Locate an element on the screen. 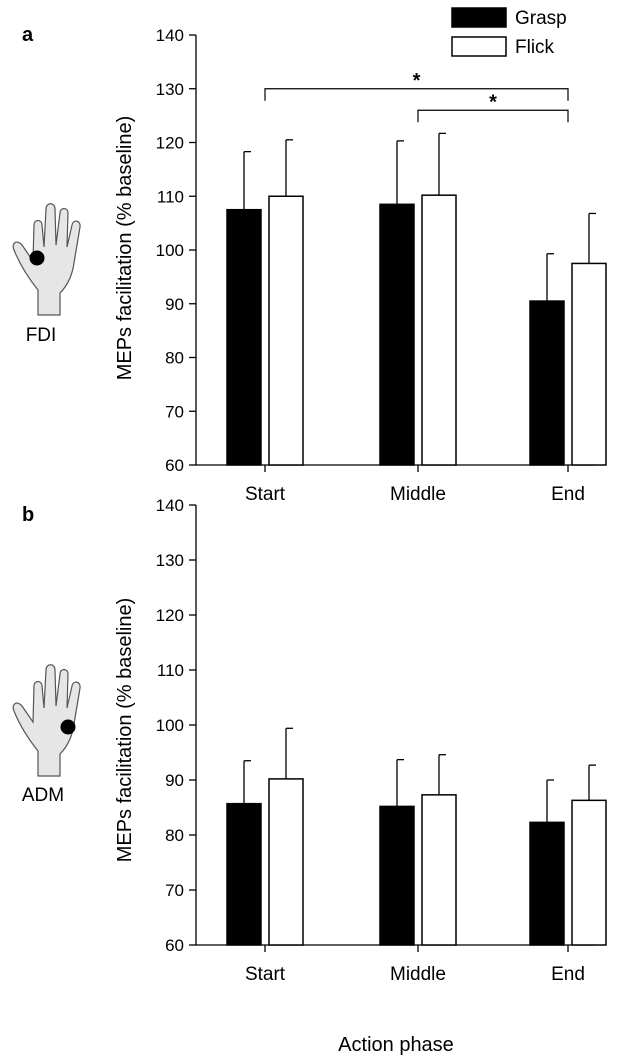 This screenshot has height=1059, width=626. legend-swatch-grasp is located at coordinates (479, 17).